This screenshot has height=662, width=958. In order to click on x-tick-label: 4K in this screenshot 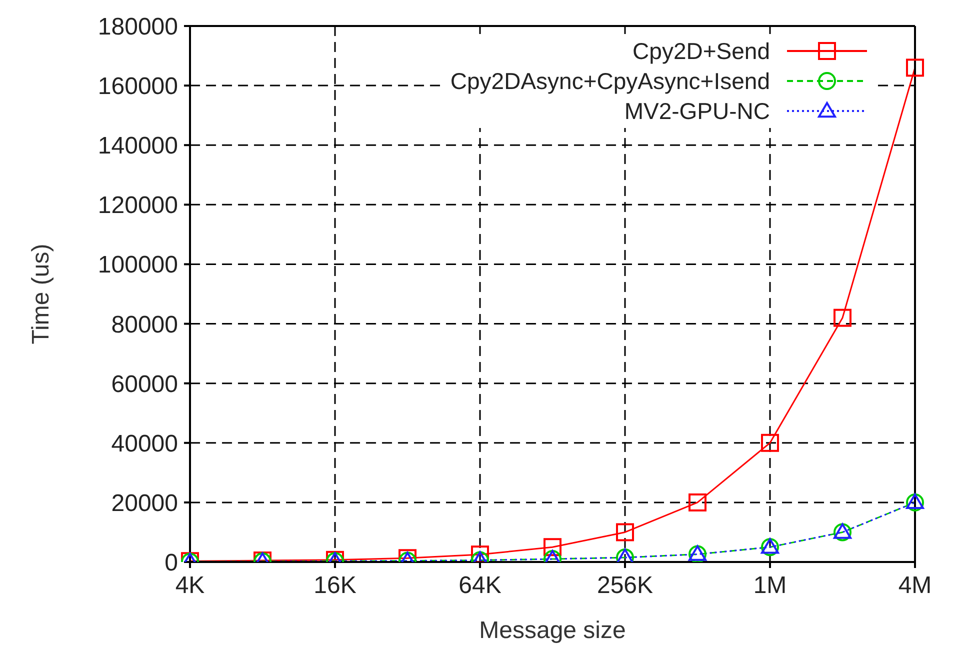, I will do `click(190, 586)`.